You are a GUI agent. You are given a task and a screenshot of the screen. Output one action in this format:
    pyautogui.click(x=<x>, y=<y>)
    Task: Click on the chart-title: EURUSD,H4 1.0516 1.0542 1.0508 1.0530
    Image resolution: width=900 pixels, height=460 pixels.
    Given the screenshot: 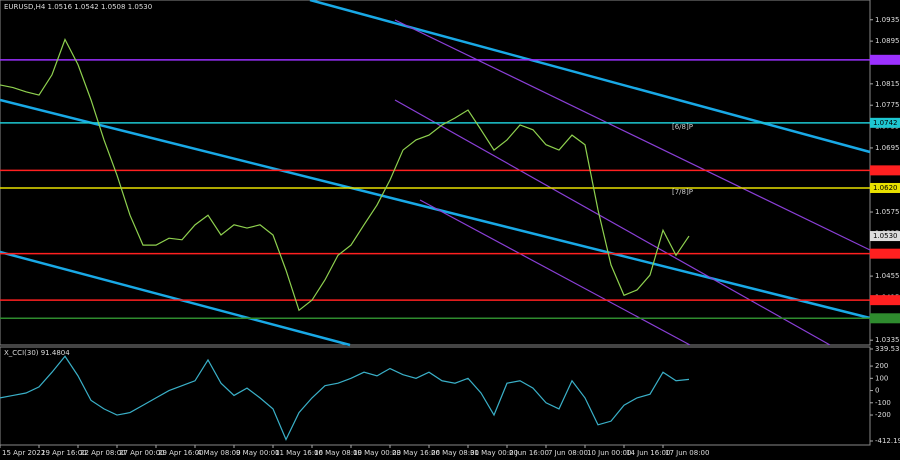 What is the action you would take?
    pyautogui.click(x=78, y=7)
    